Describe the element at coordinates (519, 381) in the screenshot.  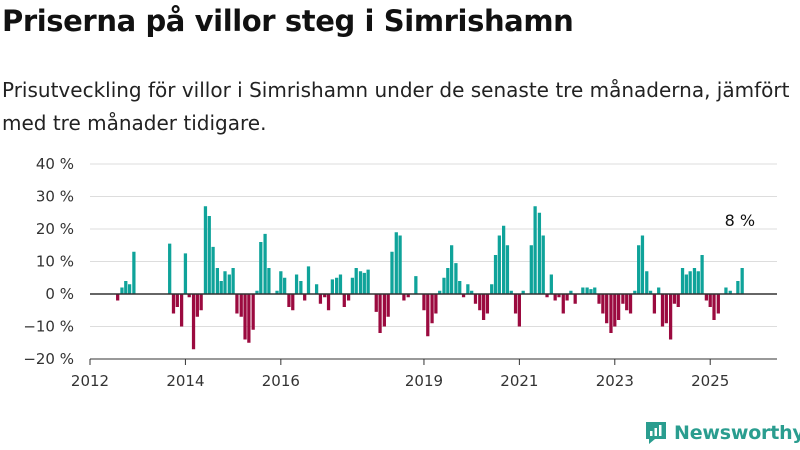
I see `x-tick-label: 2021` at that location.